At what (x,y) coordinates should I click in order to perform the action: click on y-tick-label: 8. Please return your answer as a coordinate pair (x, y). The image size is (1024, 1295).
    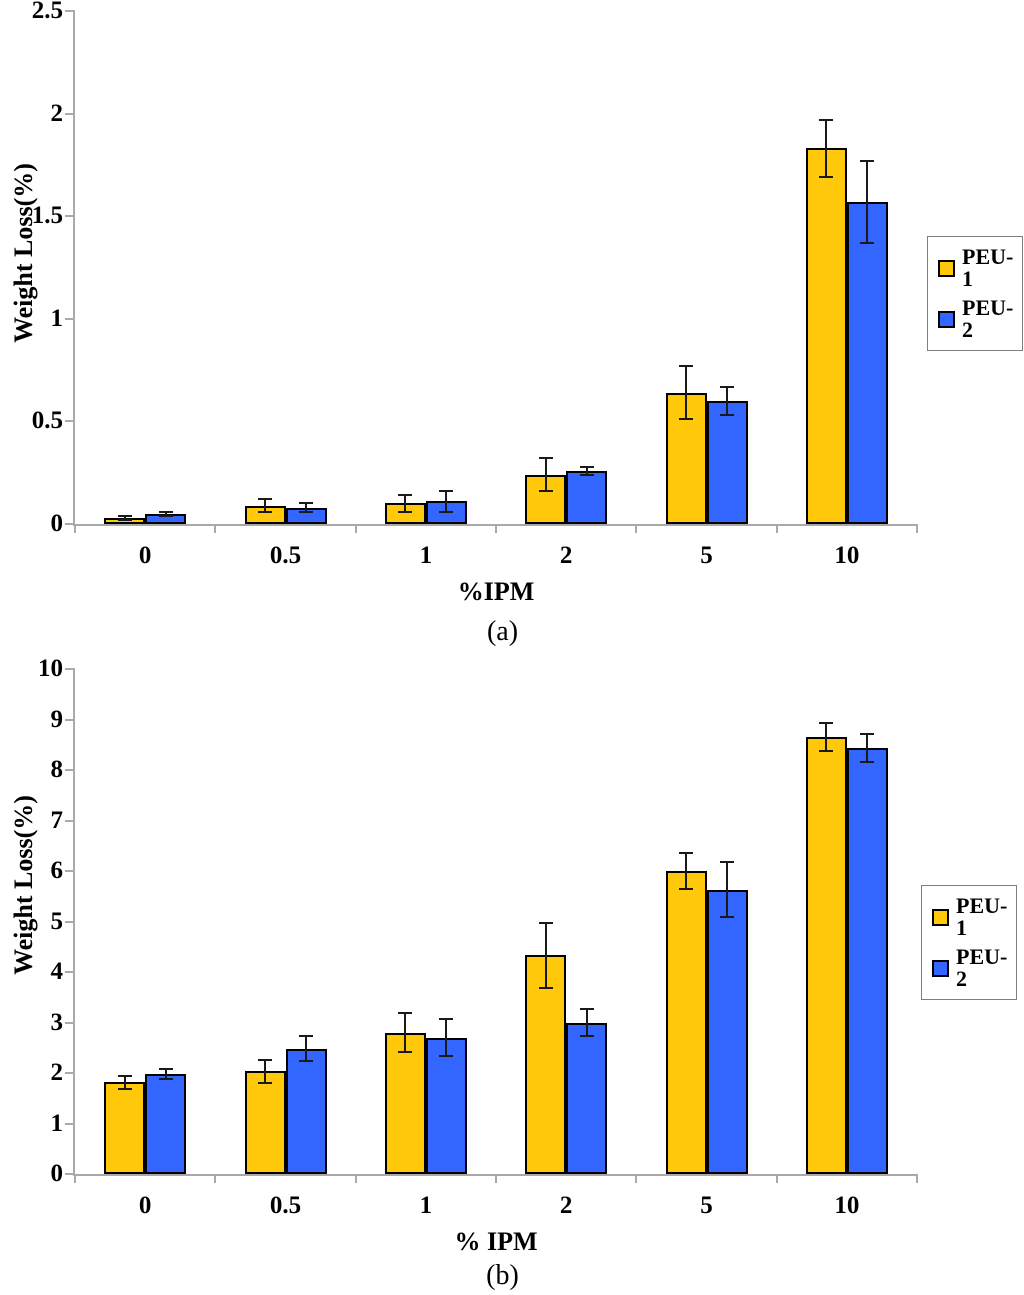
    Looking at the image, I should click on (57, 769).